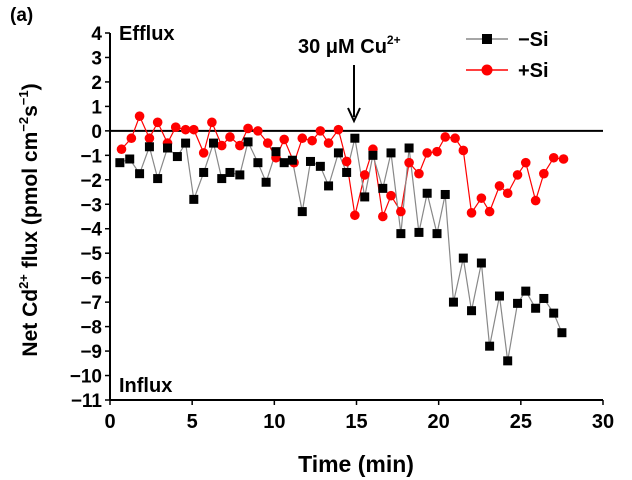  What do you see at coordinates (96, 58) in the screenshot?
I see `y-tick-label: 3` at bounding box center [96, 58].